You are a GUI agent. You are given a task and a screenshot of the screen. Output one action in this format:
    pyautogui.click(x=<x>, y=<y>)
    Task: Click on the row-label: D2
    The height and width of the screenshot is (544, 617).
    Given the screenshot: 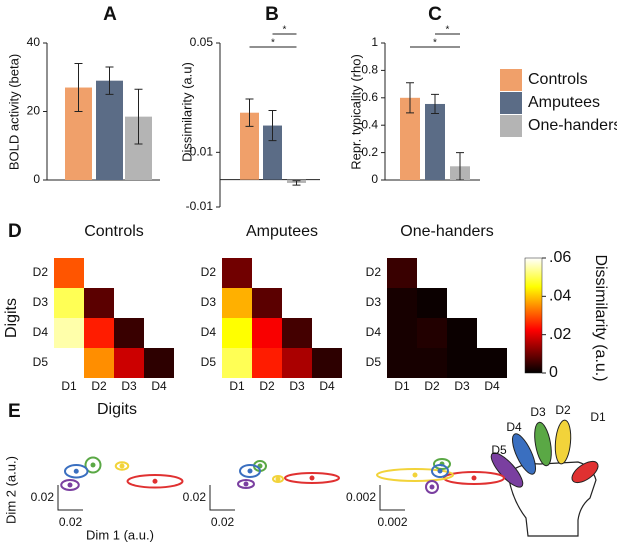 What is the action you would take?
    pyautogui.click(x=209, y=272)
    